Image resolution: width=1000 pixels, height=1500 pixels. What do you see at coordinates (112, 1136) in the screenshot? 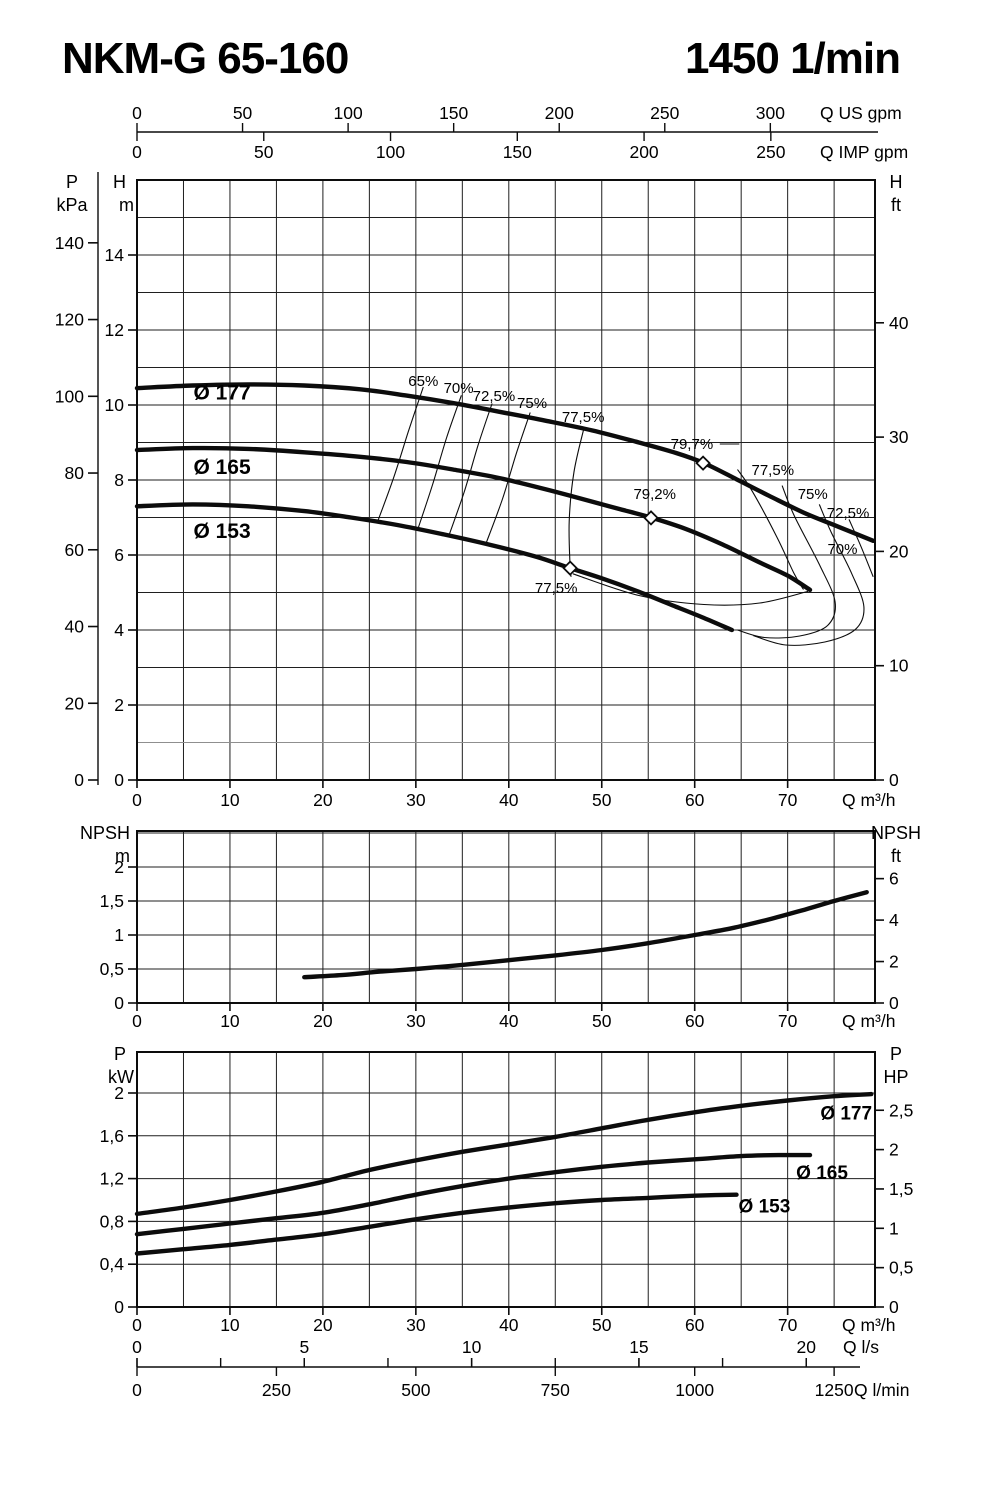
I see `y-tick-label: 1,6` at bounding box center [112, 1136].